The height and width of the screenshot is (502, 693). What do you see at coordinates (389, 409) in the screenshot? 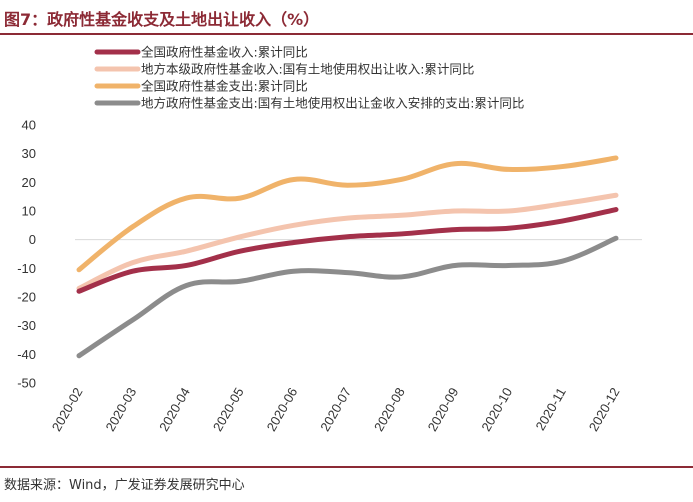
I see `x-tick-label: 2020-08` at bounding box center [389, 409].